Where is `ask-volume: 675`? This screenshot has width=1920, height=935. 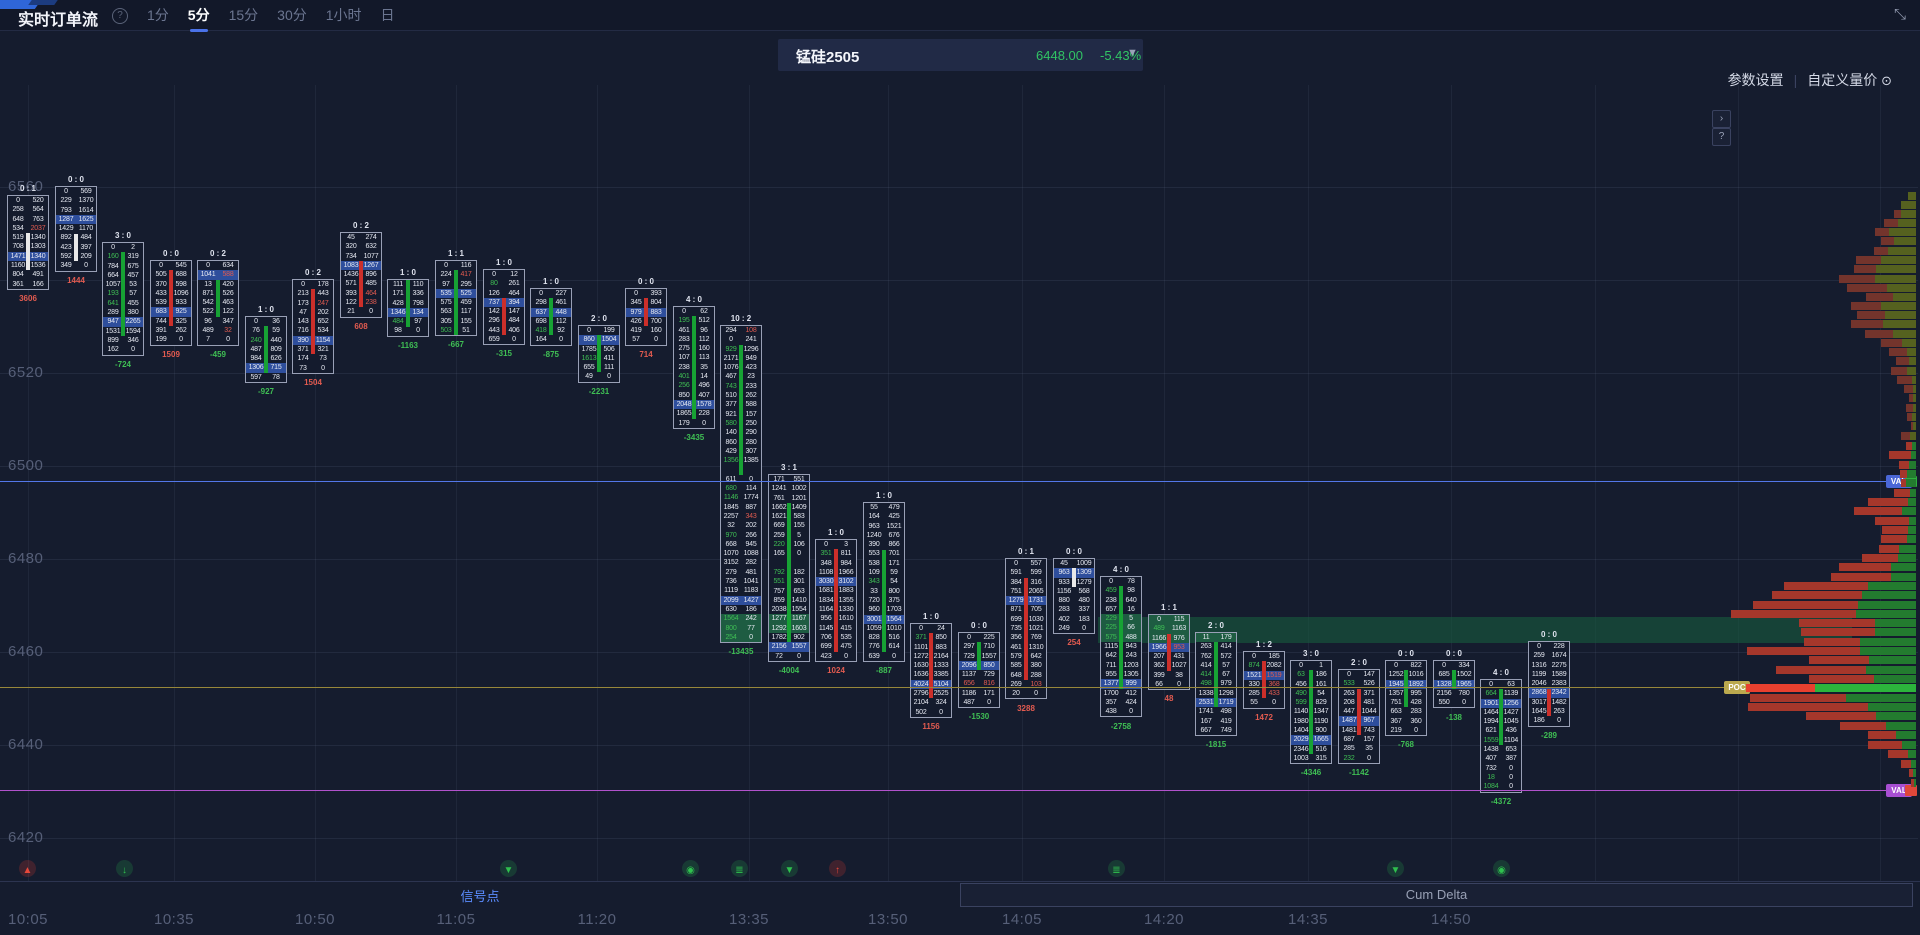 ask-volume: 675 is located at coordinates (133, 266).